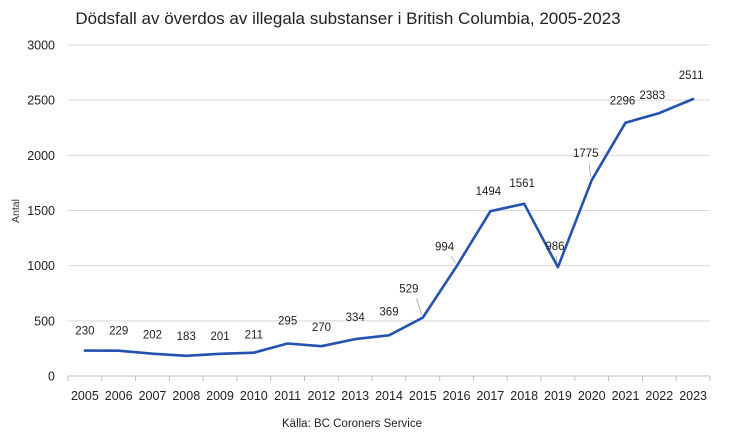  What do you see at coordinates (219, 337) in the screenshot?
I see `data-label: 201` at bounding box center [219, 337].